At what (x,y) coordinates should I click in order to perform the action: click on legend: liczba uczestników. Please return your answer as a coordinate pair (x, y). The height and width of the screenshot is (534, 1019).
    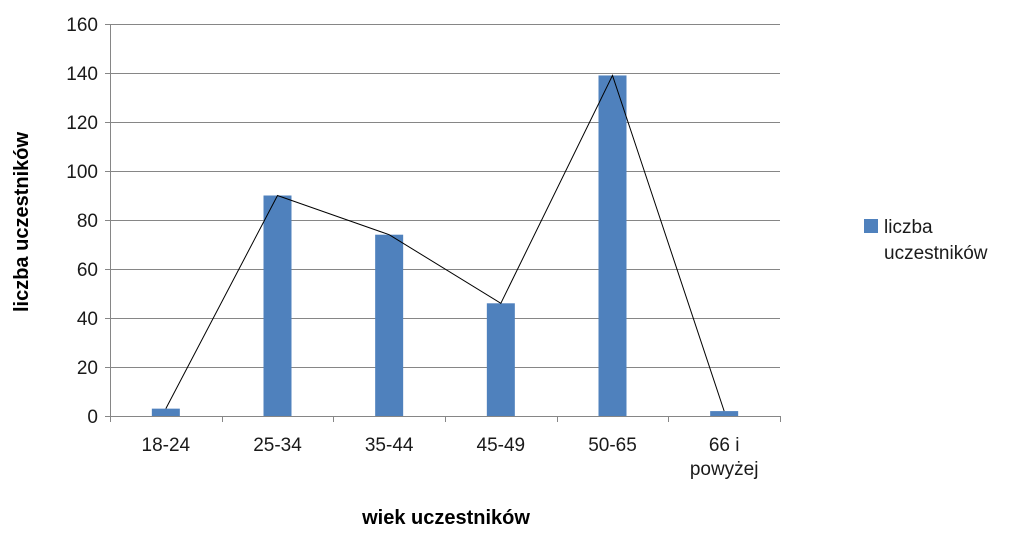
    Looking at the image, I should click on (926, 240).